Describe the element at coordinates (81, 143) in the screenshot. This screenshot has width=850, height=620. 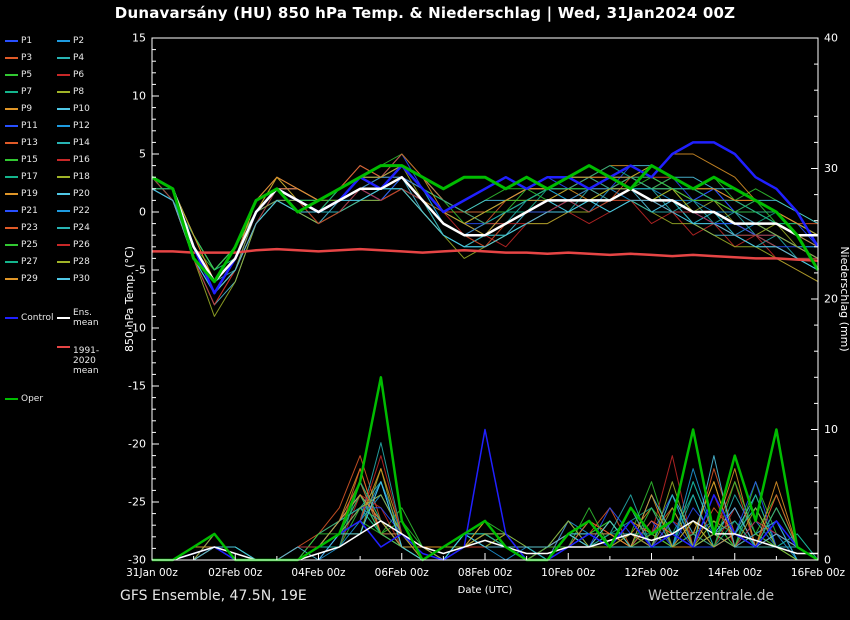
I see `legend-item-p14-label: P14` at that location.